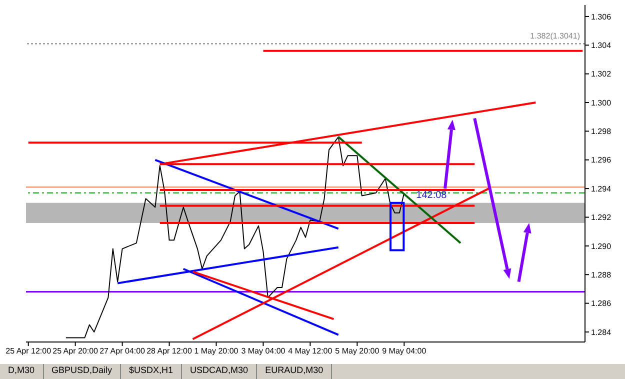  Describe the element at coordinates (83, 371) in the screenshot. I see `text: GBPUSD,Daily` at that location.